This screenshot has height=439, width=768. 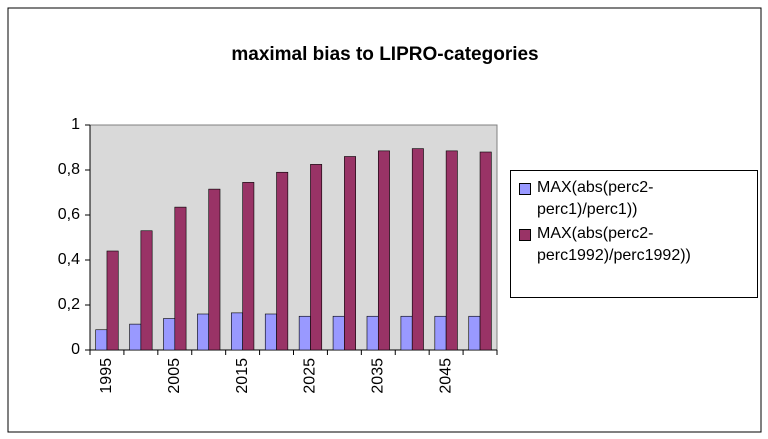 What do you see at coordinates (310, 376) in the screenshot?
I see `x-tick-label: 2025` at bounding box center [310, 376].